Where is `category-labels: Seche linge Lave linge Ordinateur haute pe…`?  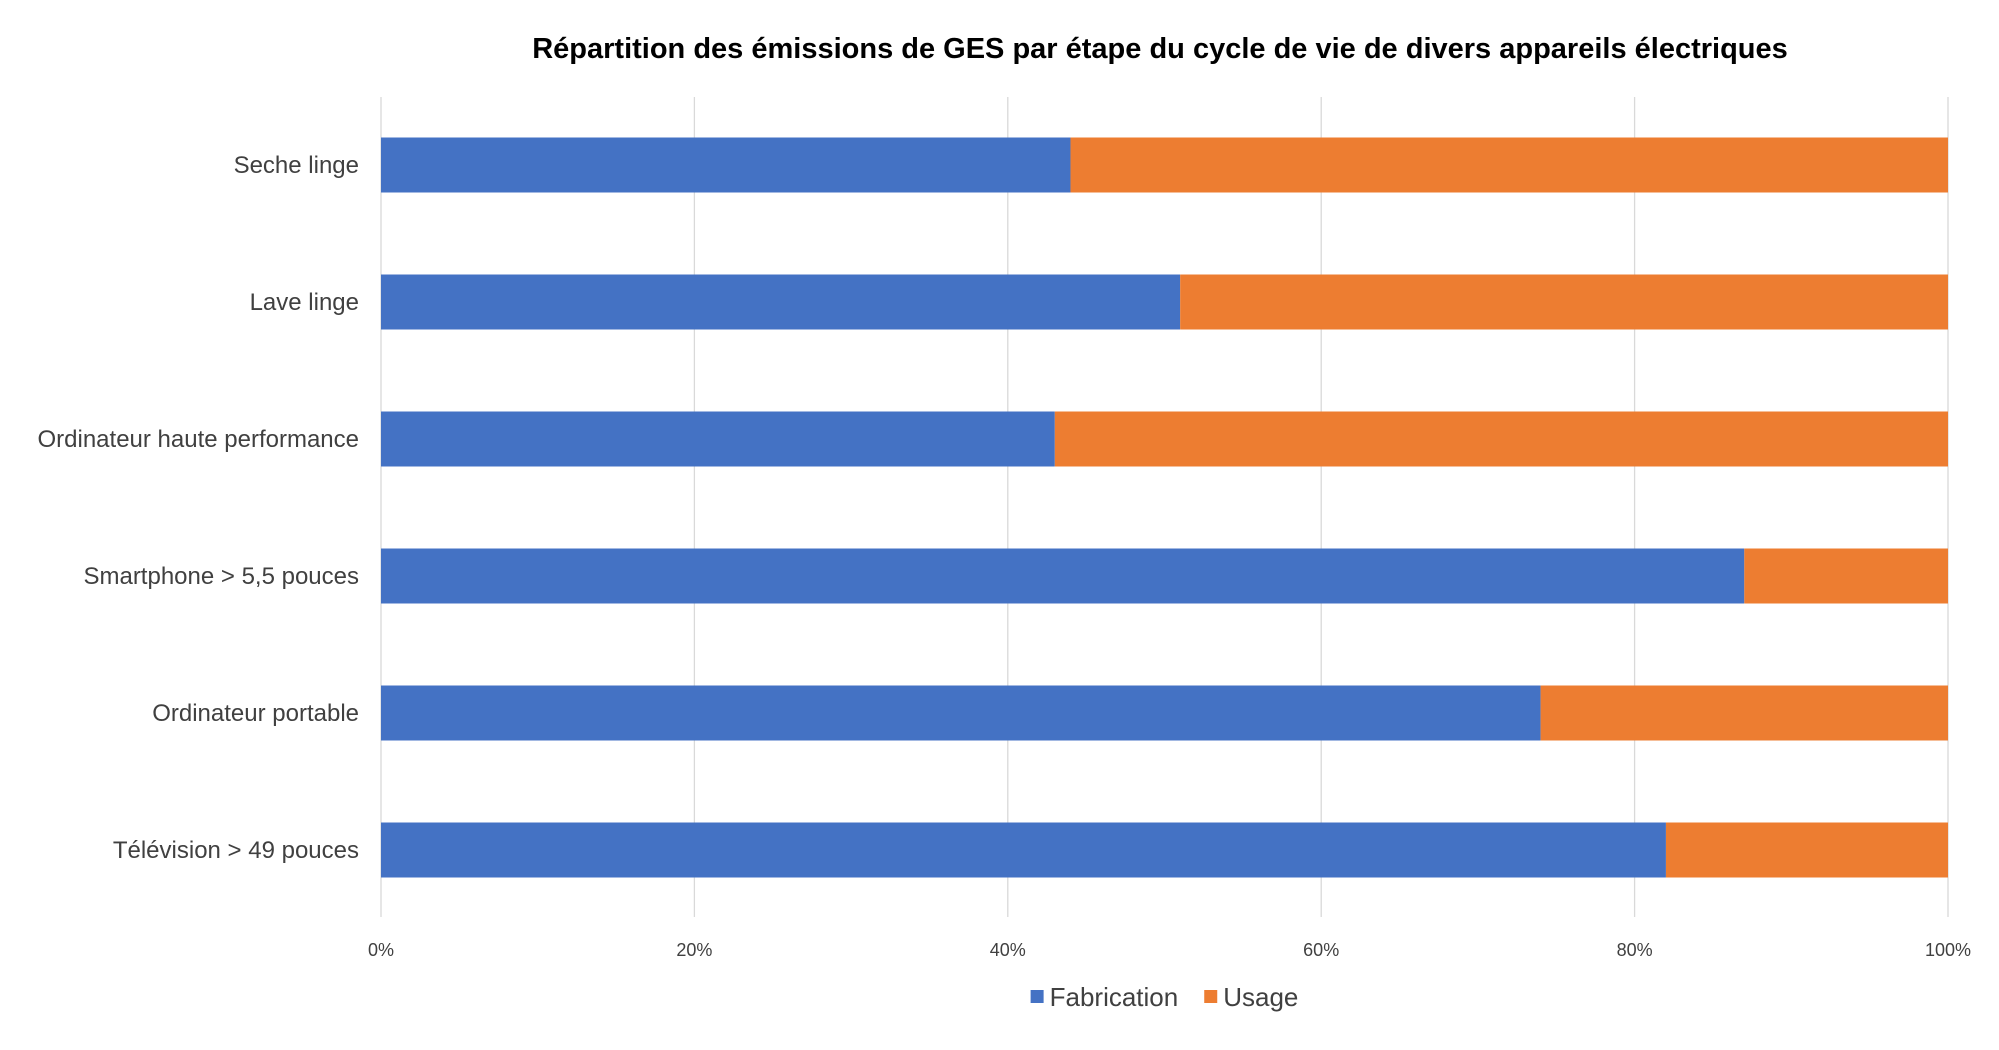
category-labels: Seche linge Lave linge Ordinateur haute pe… is located at coordinates (198, 508).